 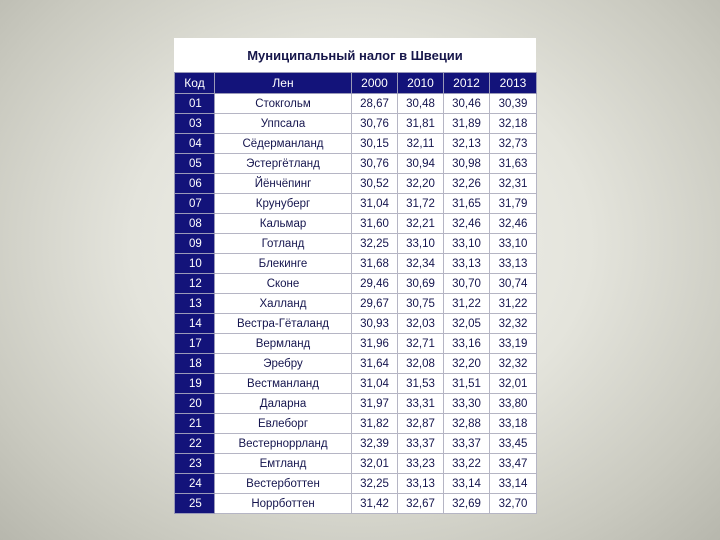 I want to click on header-year-2010: 2010, so click(x=420, y=83).